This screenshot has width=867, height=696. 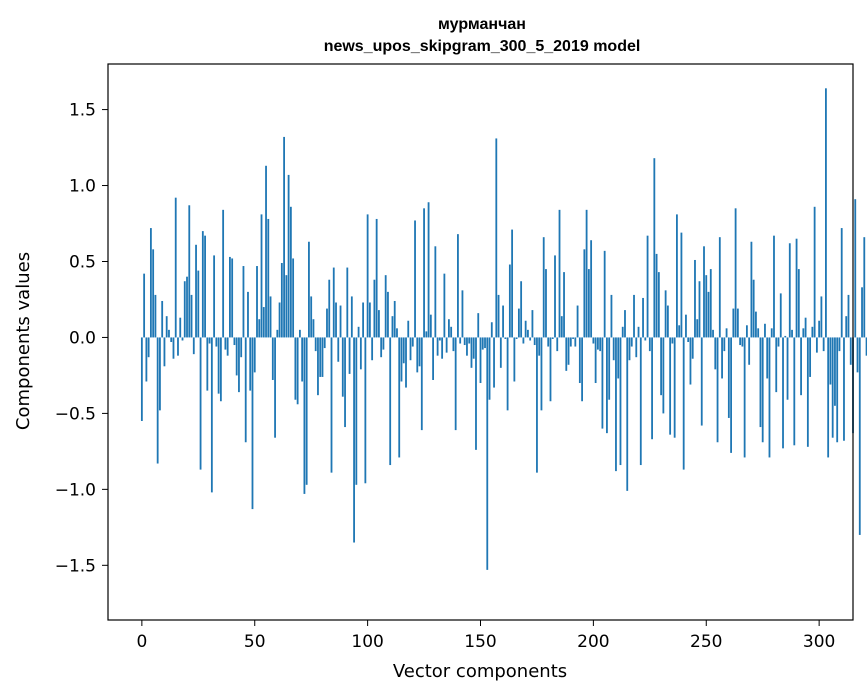 I want to click on x-axis-label: Vector components, so click(x=480, y=671).